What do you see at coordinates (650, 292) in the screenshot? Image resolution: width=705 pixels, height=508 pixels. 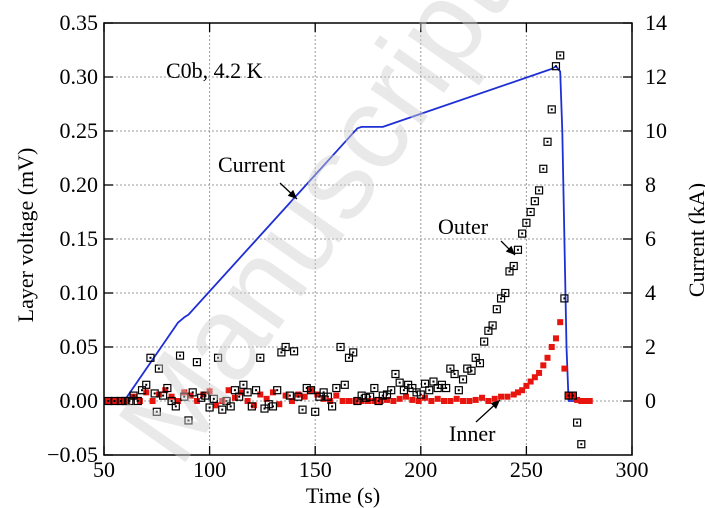 I see `y2-tick-label: 4` at bounding box center [650, 292].